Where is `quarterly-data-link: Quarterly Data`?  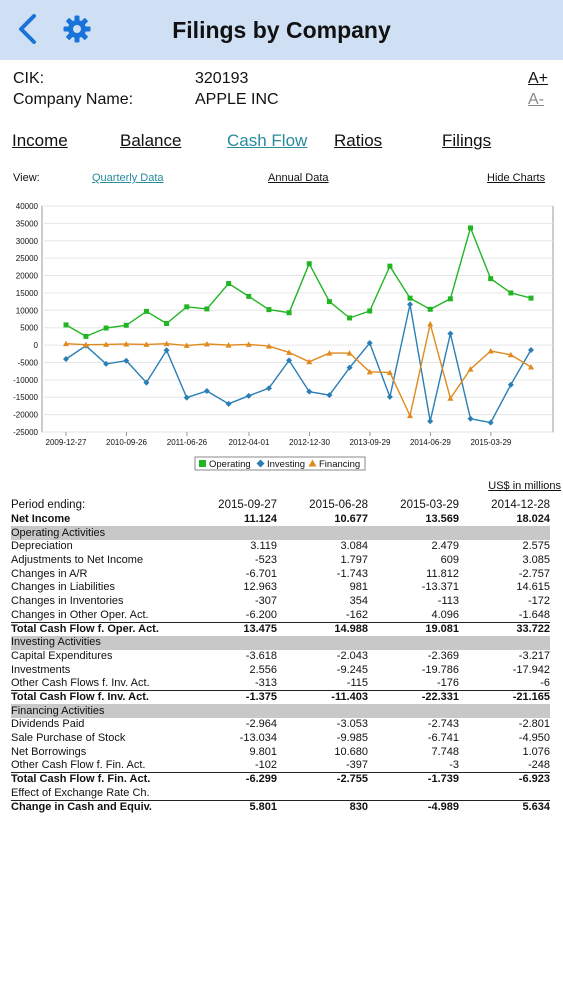 quarterly-data-link: Quarterly Data is located at coordinates (128, 178).